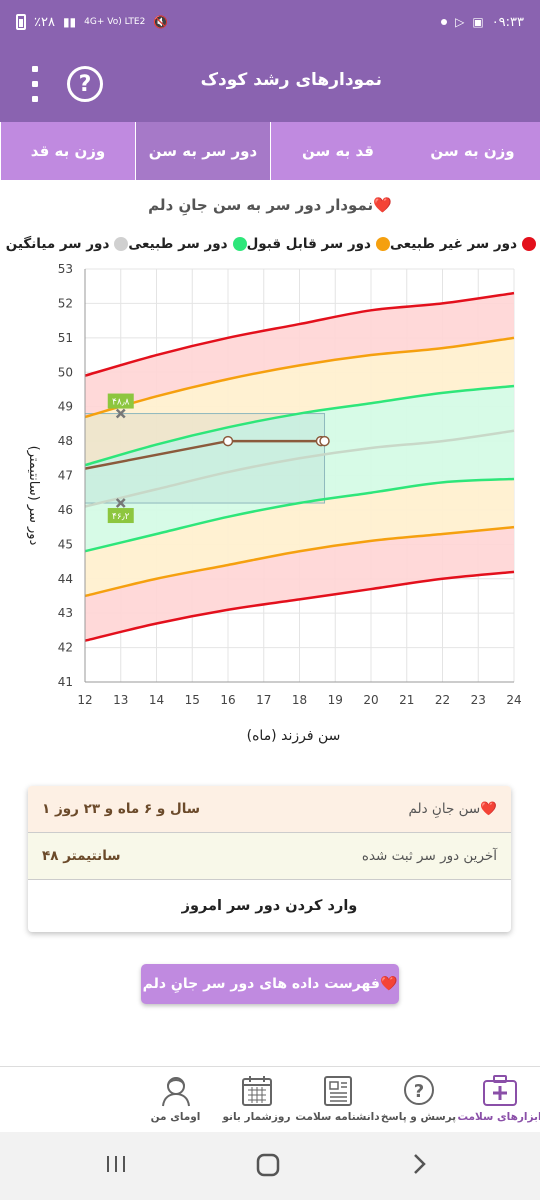 This screenshot has width=540, height=1200. I want to click on play-store-icon: ▷, so click(460, 22).